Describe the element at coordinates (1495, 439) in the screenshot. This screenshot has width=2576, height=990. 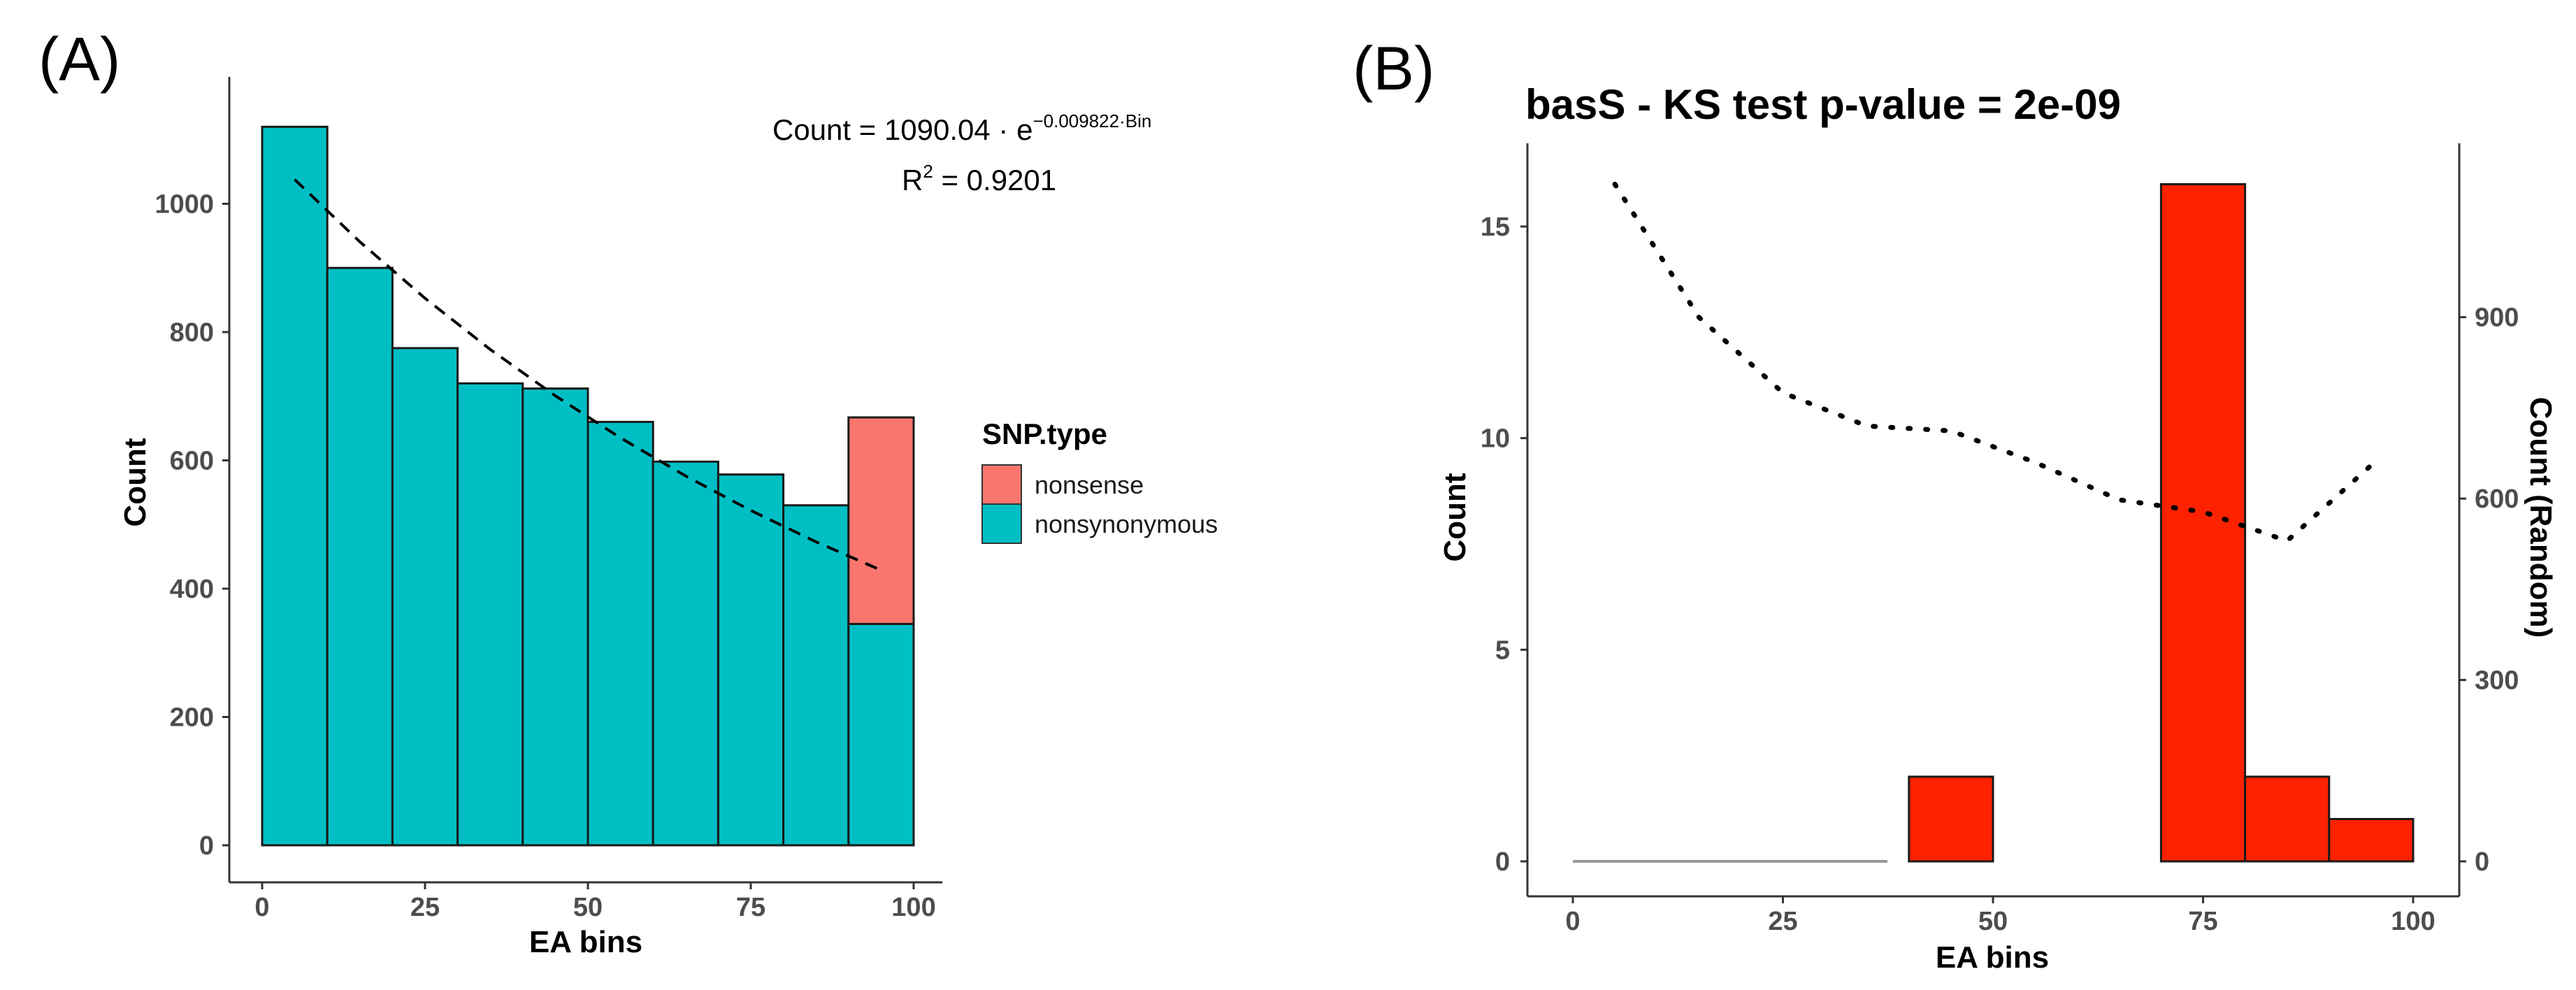
I see `b-y-tick-label: 10` at that location.